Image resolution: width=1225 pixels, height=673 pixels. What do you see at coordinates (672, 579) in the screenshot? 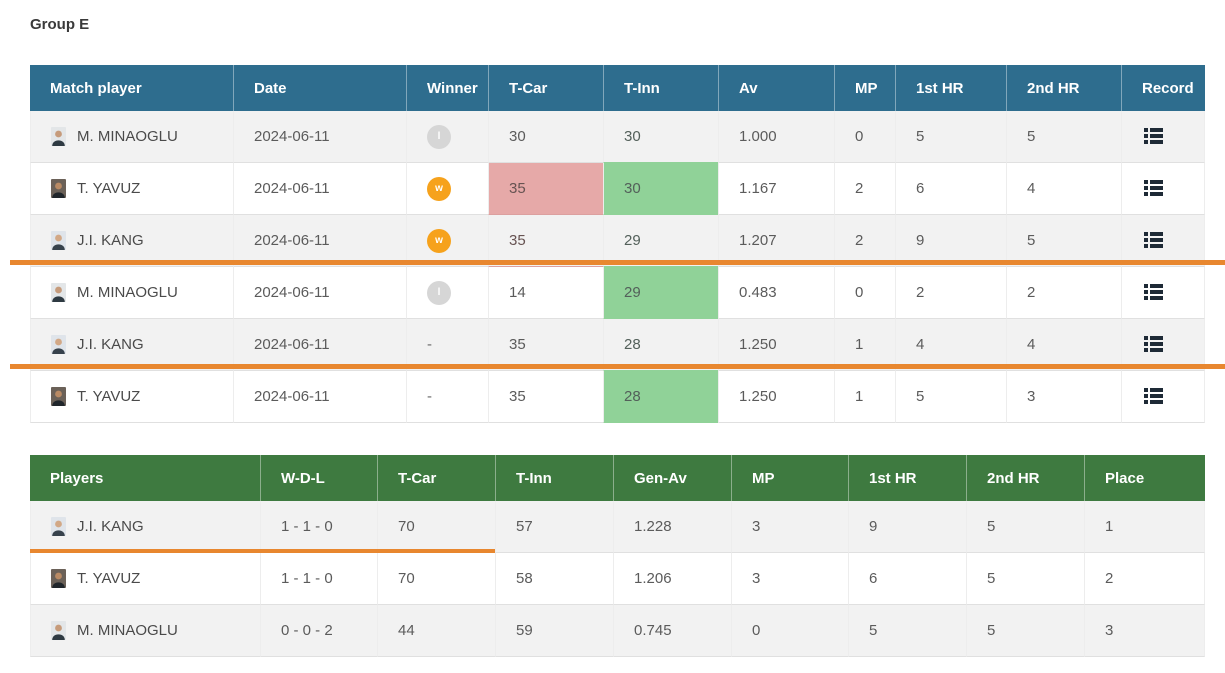
I see `gen-av-cell: 1.206` at bounding box center [672, 579].